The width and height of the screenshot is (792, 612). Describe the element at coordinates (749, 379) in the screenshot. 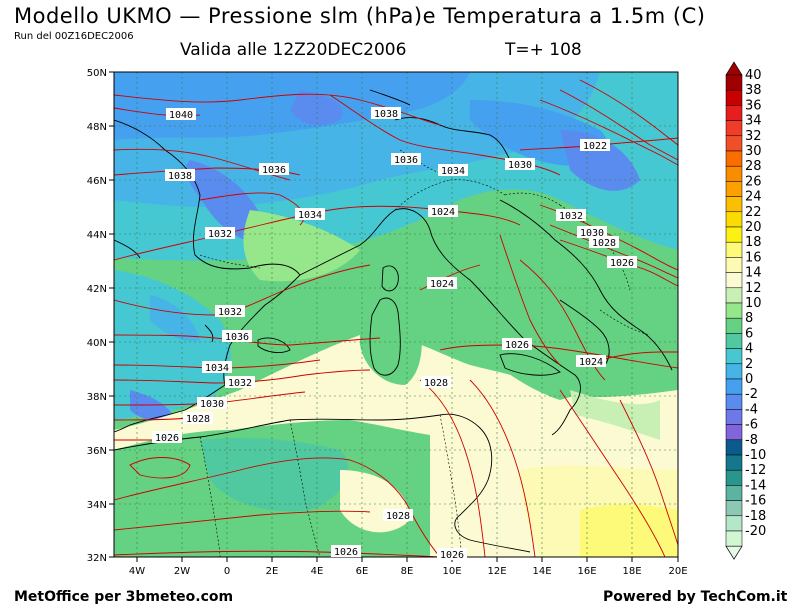

I see `colorbar-label: 0` at that location.